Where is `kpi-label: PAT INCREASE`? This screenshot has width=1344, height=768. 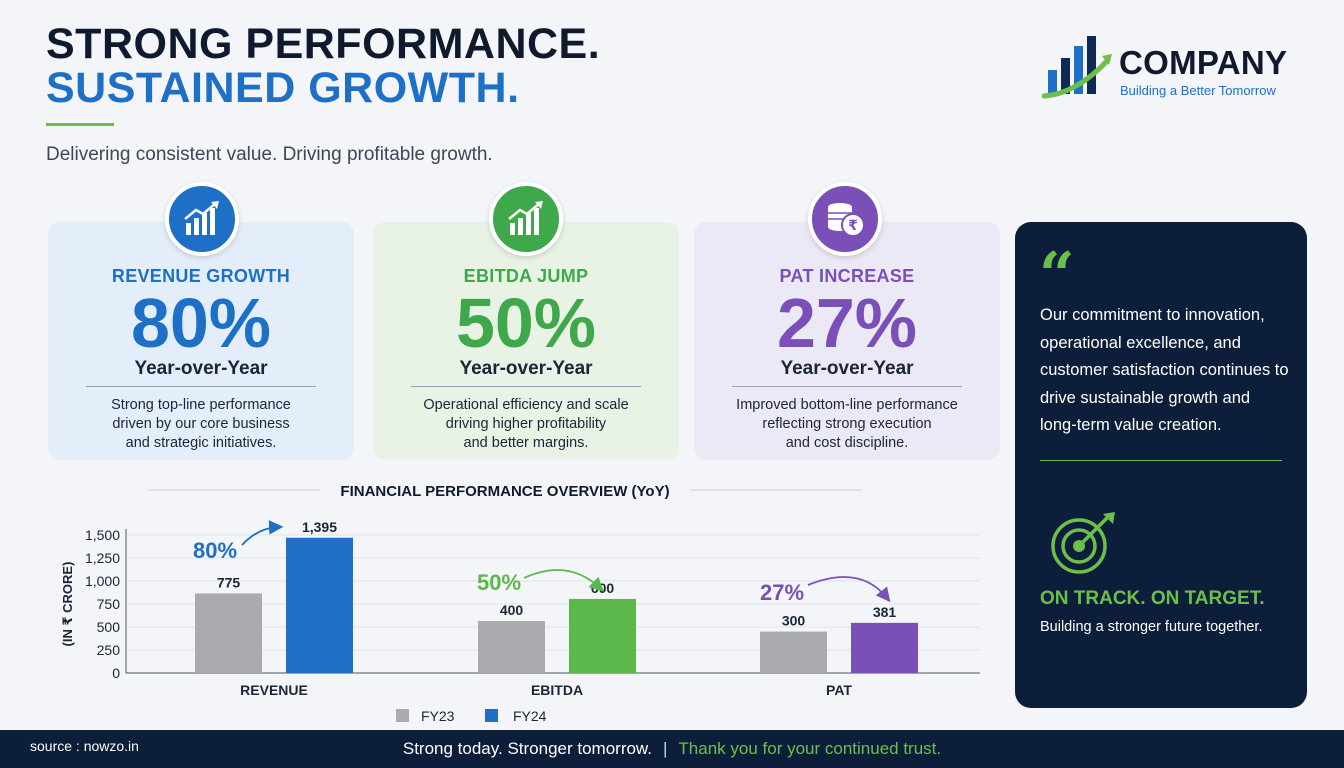
kpi-label: PAT INCREASE is located at coordinates (847, 276).